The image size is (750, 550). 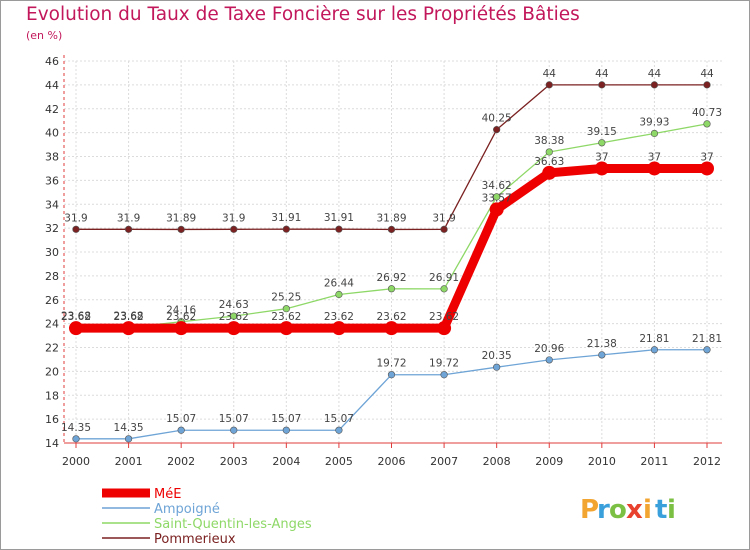 I want to click on data-label: 31.89, so click(x=181, y=218).